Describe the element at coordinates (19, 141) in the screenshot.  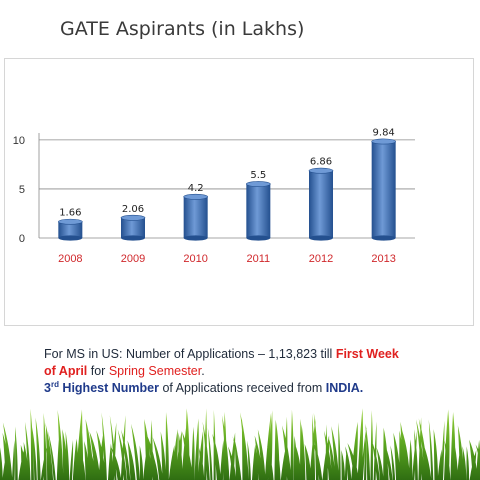
I see `y-tick-label: 10` at that location.